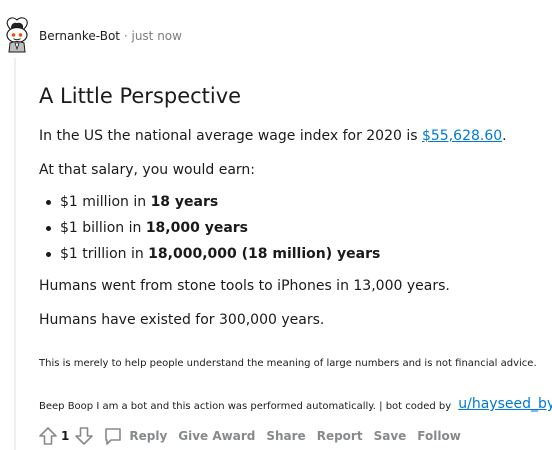  I want to click on reply-button: Reply, so click(135, 436).